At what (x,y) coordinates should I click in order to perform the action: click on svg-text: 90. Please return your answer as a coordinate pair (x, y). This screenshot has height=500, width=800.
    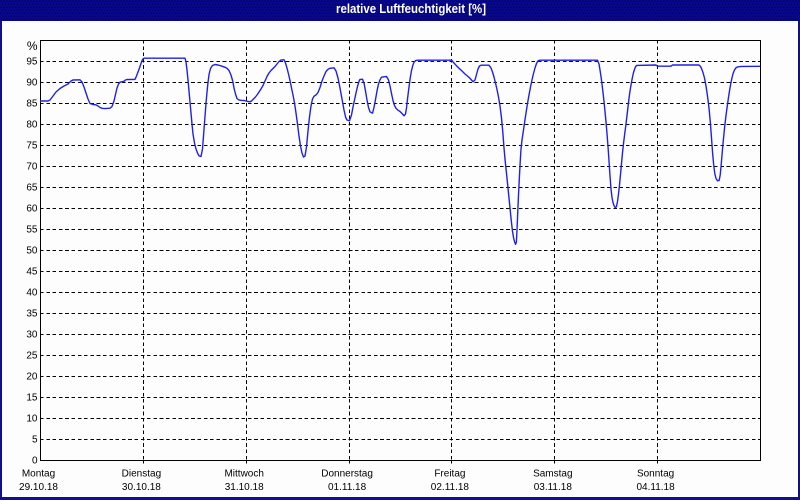
    Looking at the image, I should click on (32, 83).